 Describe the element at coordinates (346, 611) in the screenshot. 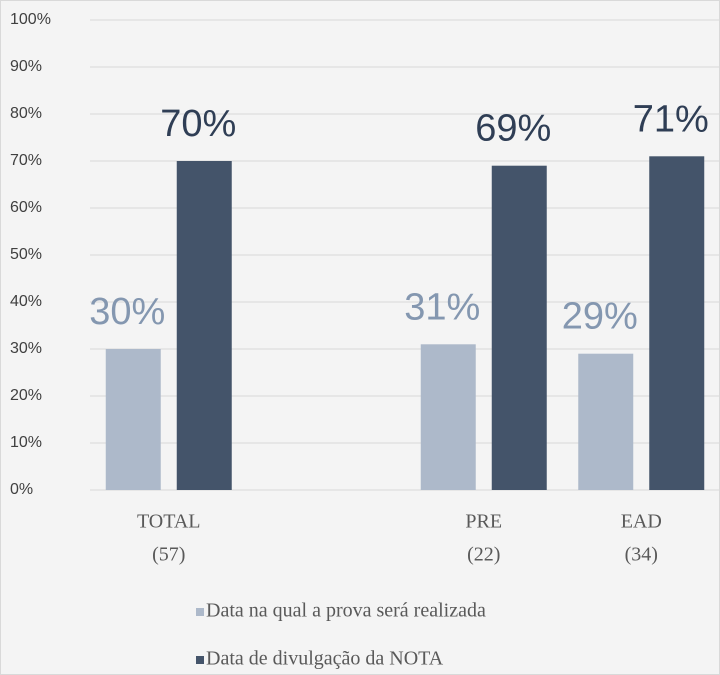

I see `legend-label: Data na qual a prova será realizada` at that location.